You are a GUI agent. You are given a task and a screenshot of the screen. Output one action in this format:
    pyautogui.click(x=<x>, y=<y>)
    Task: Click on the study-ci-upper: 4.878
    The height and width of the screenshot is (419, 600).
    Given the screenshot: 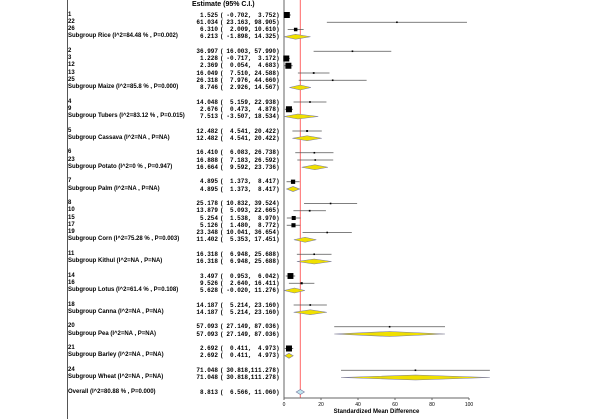 What is the action you would take?
    pyautogui.click(x=266, y=109)
    